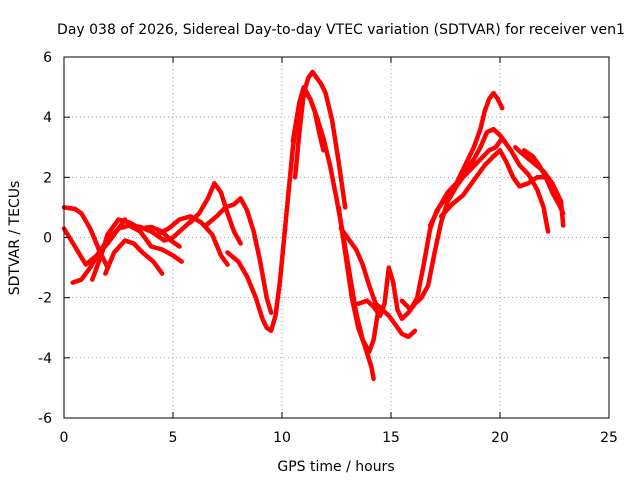  I want to click on y-tick-label: 6, so click(47, 58).